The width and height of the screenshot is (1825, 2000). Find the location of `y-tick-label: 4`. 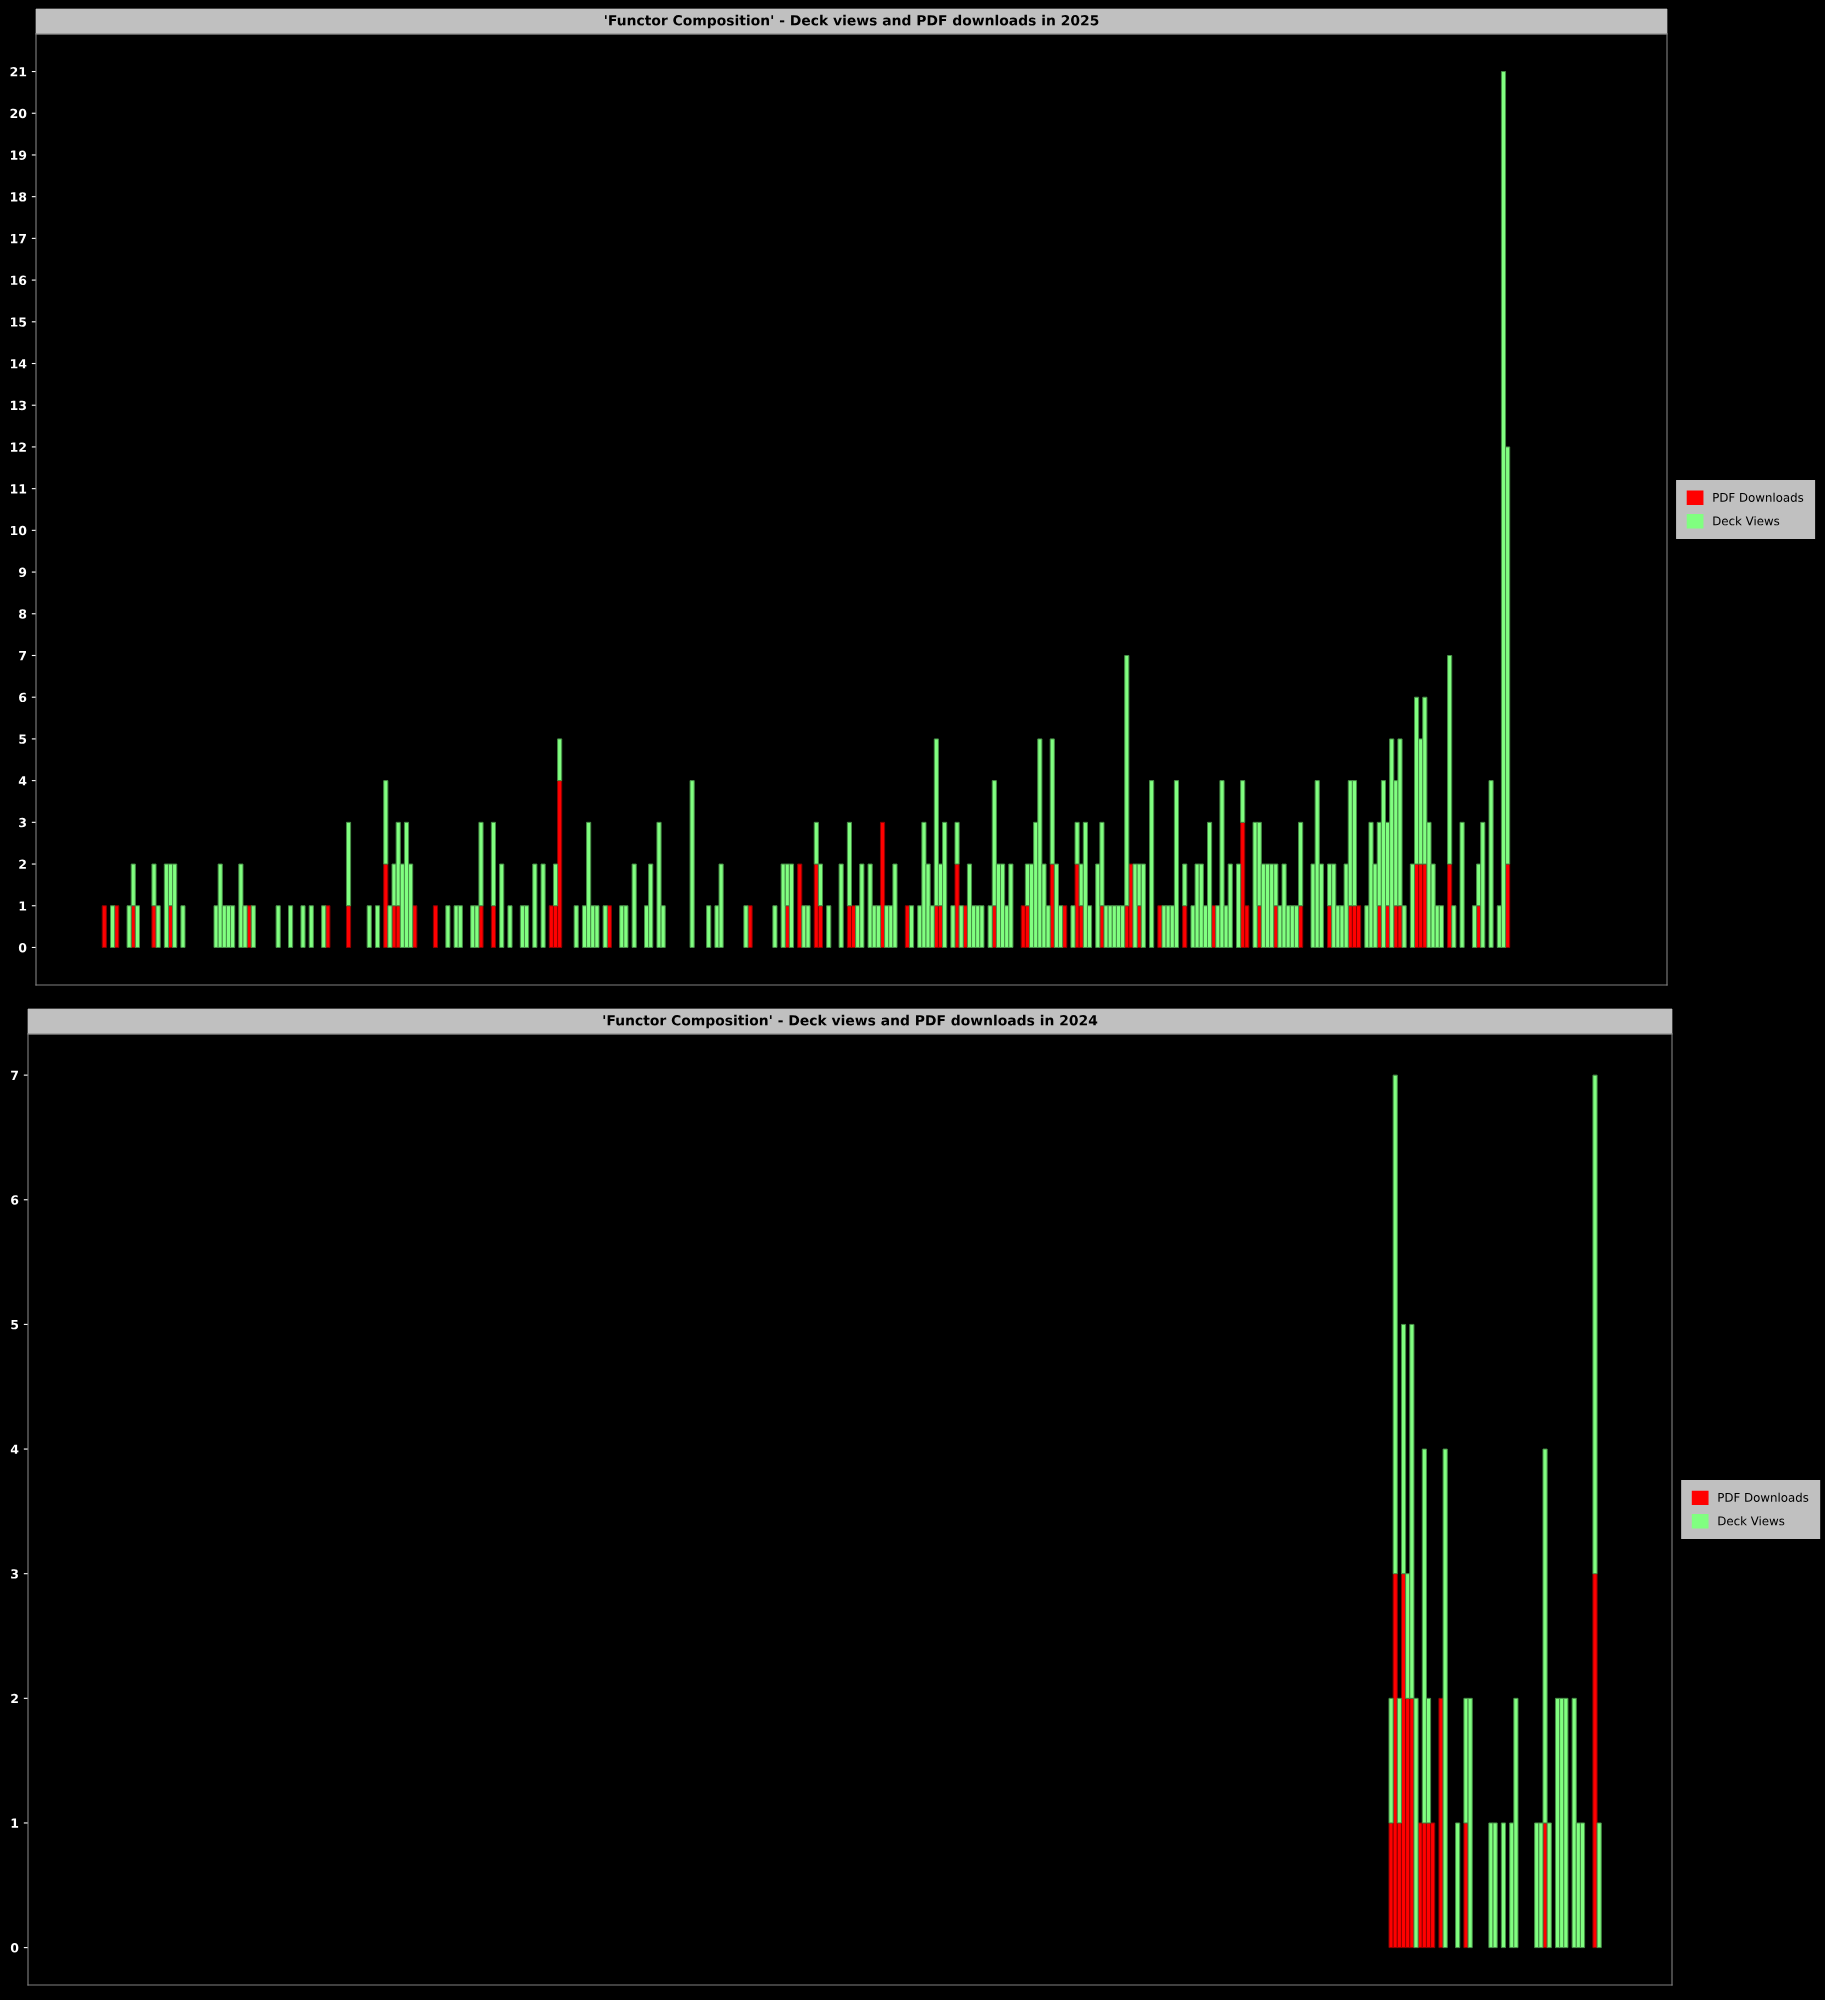

y-tick-label: 4 is located at coordinates (14, 1449).